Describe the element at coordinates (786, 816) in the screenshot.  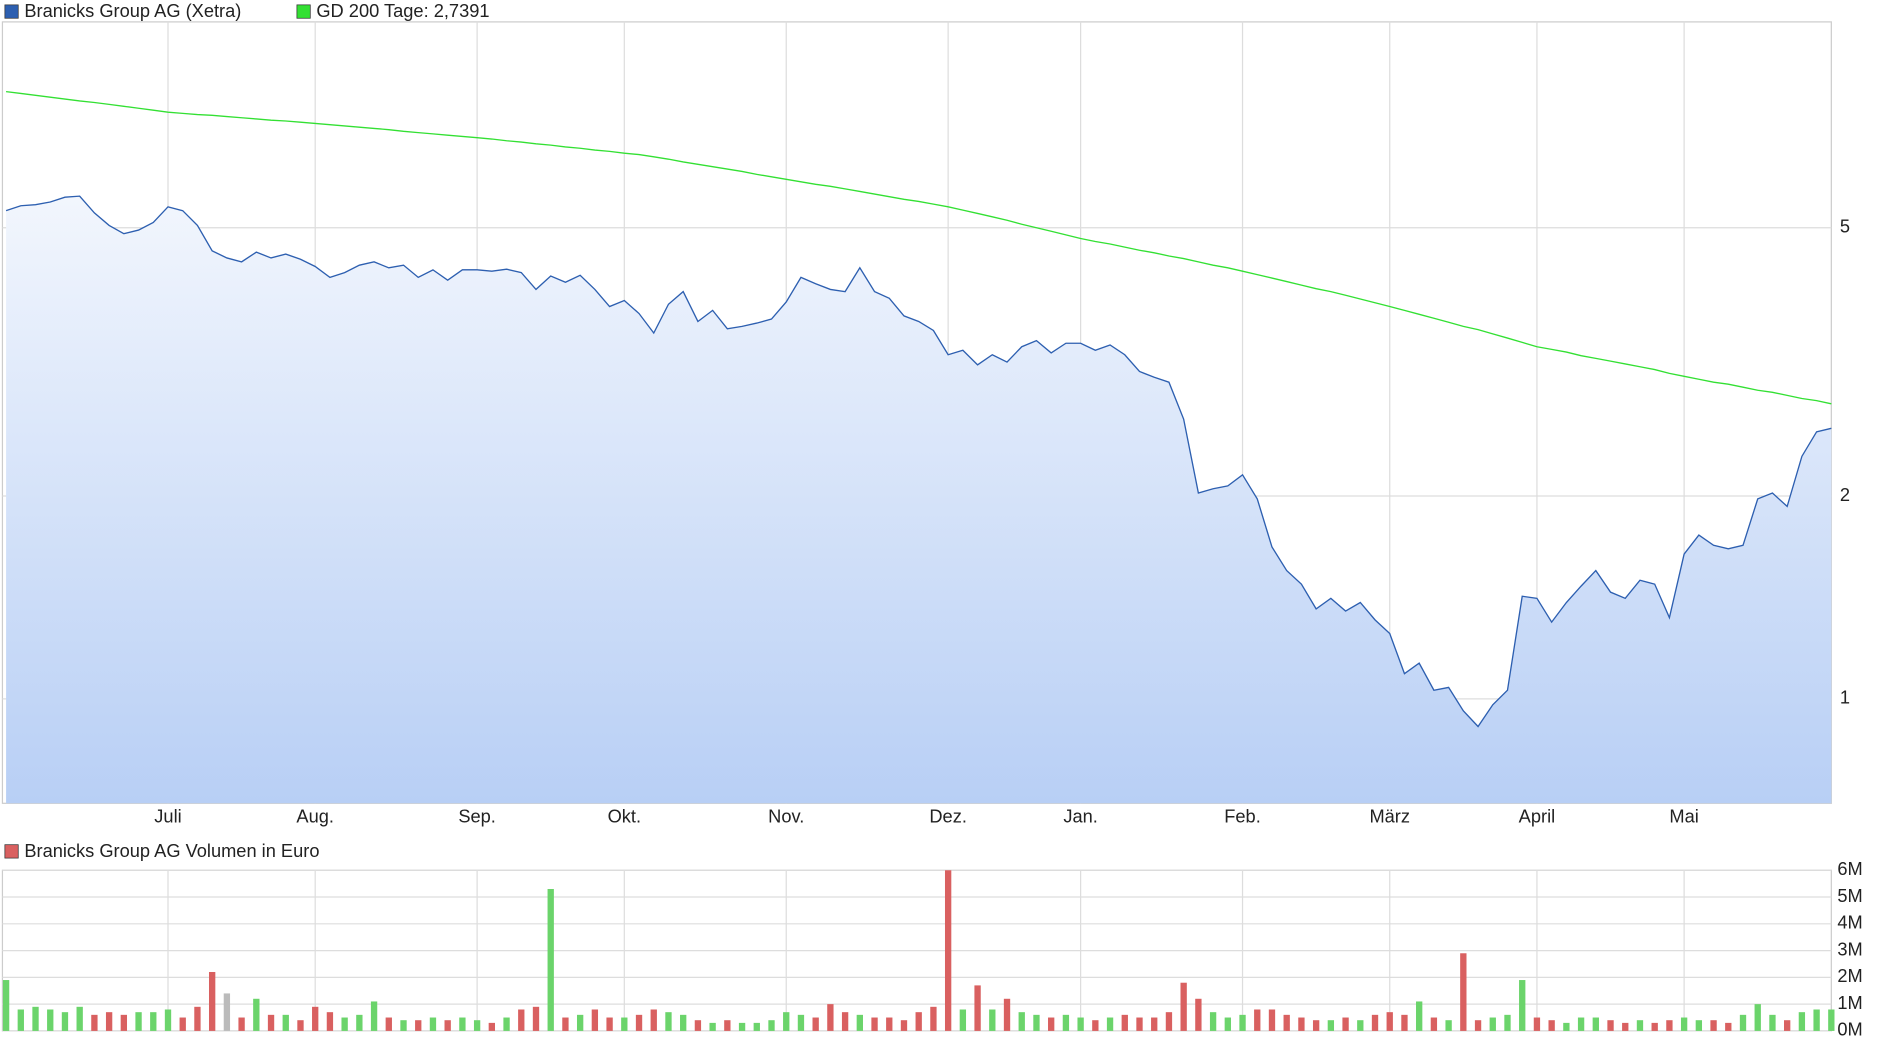
I see `x-tick-label: Nov.` at that location.